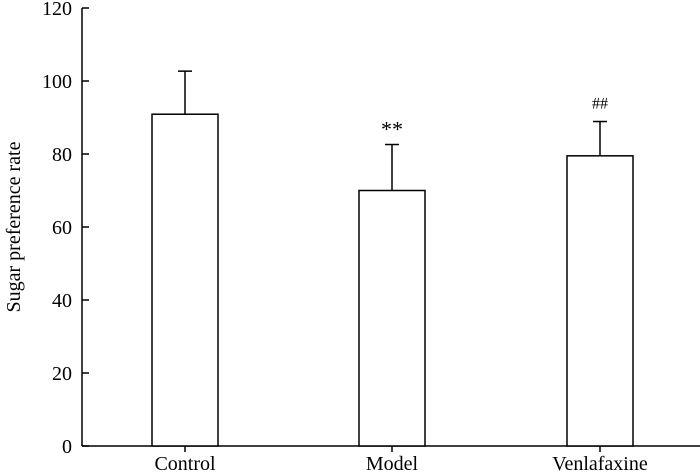 Image resolution: width=700 pixels, height=473 pixels. I want to click on bar-control, so click(185, 280).